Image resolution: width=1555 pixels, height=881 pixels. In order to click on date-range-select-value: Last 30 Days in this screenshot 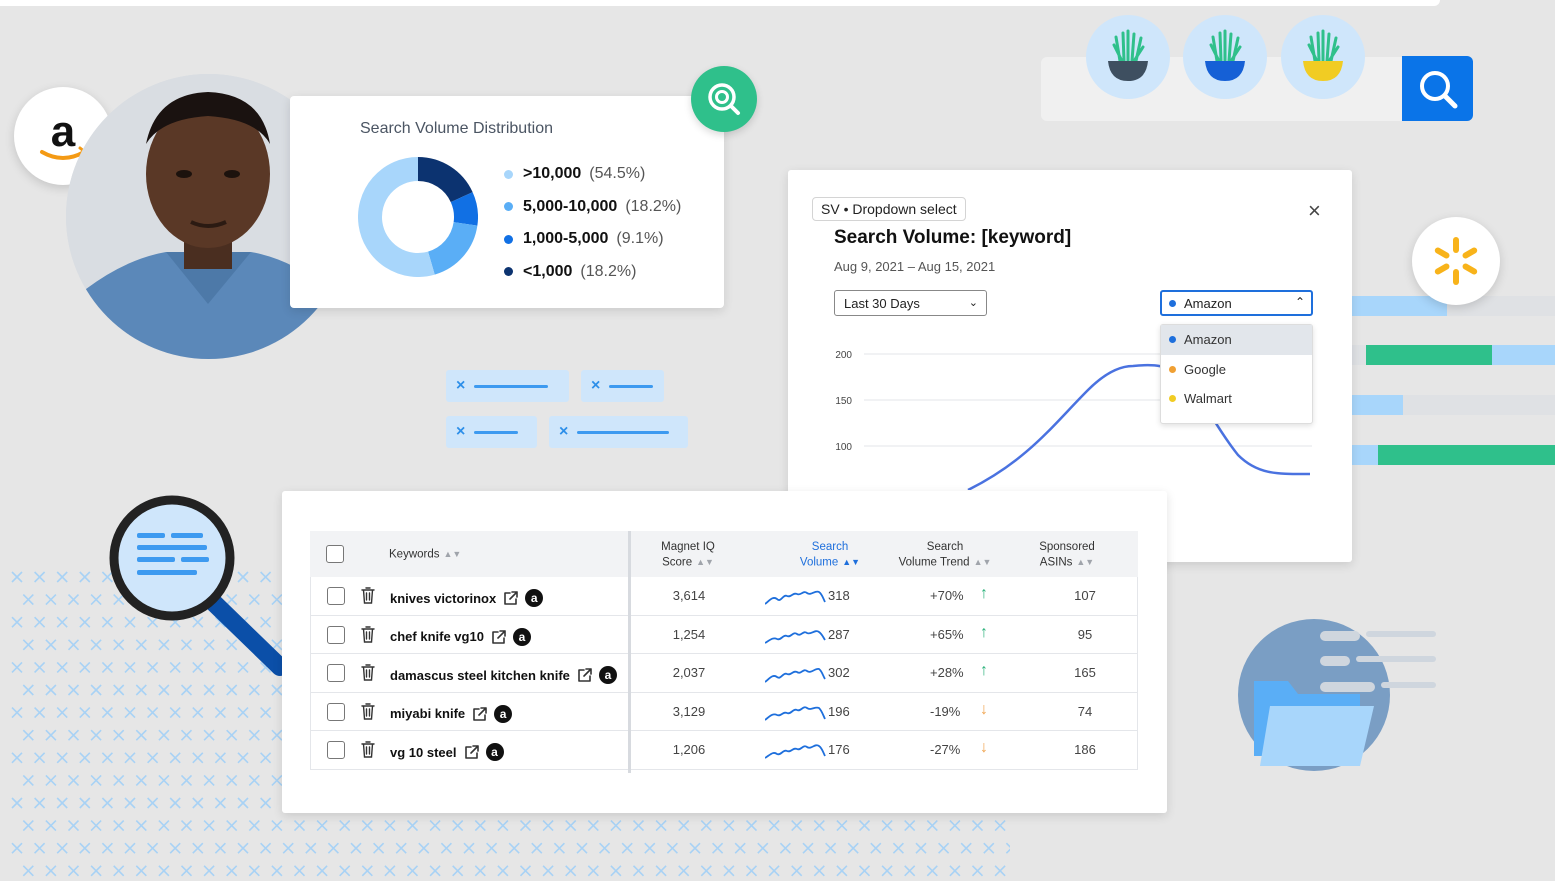, I will do `click(882, 303)`.